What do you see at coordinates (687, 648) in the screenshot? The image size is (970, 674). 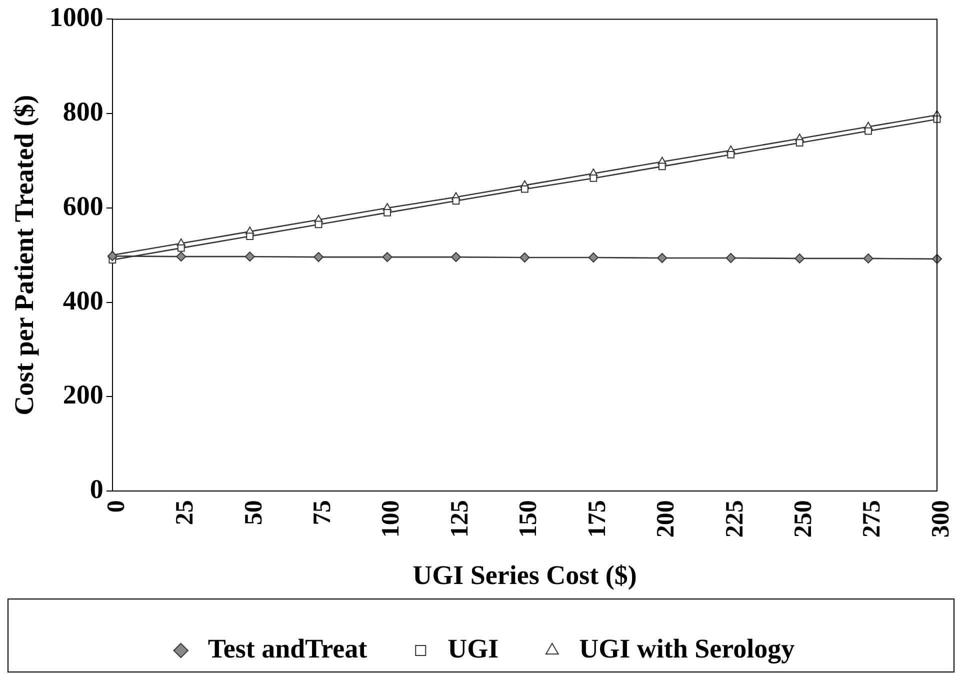 I see `legend-label: UGI with Serology` at bounding box center [687, 648].